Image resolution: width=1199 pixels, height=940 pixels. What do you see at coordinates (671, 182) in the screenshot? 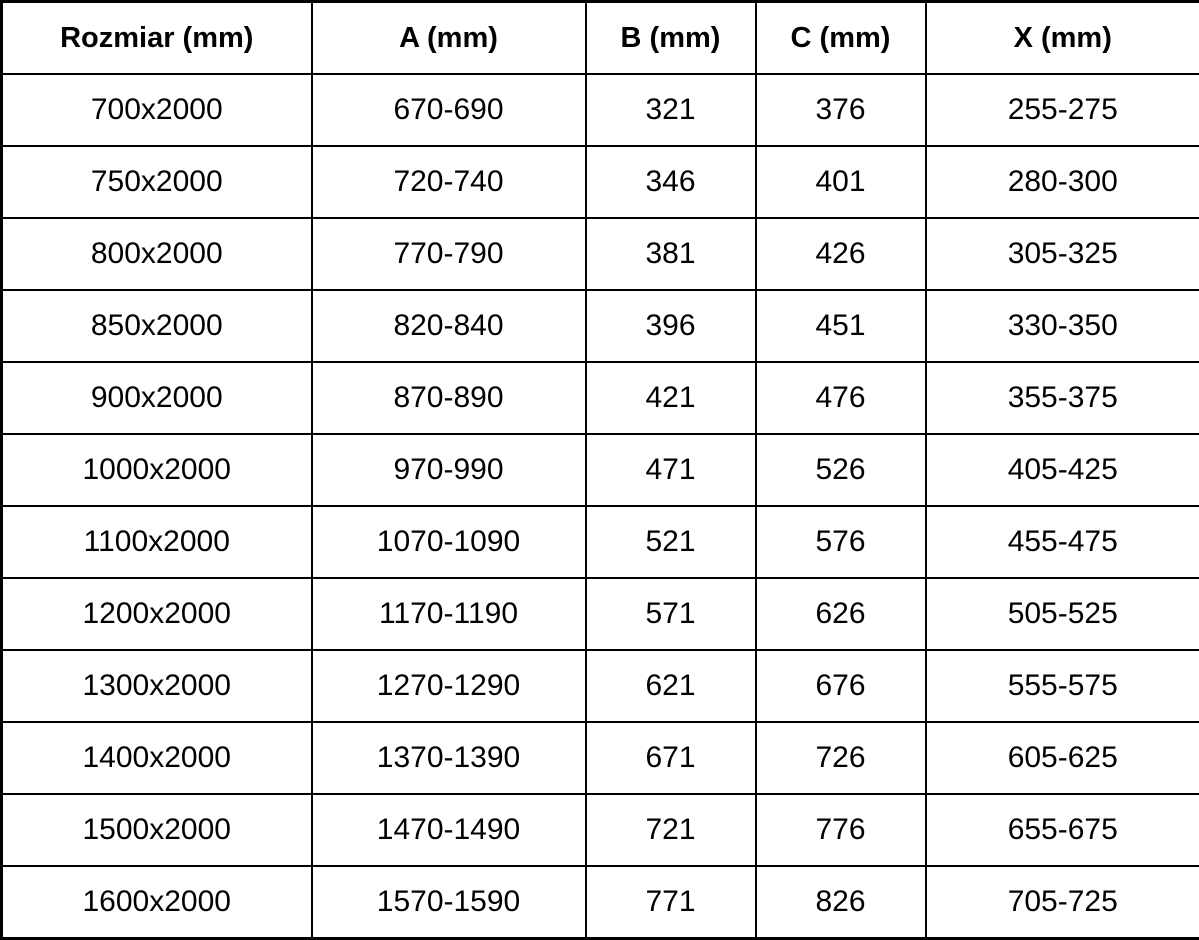
I see `table-cell: 346` at bounding box center [671, 182].